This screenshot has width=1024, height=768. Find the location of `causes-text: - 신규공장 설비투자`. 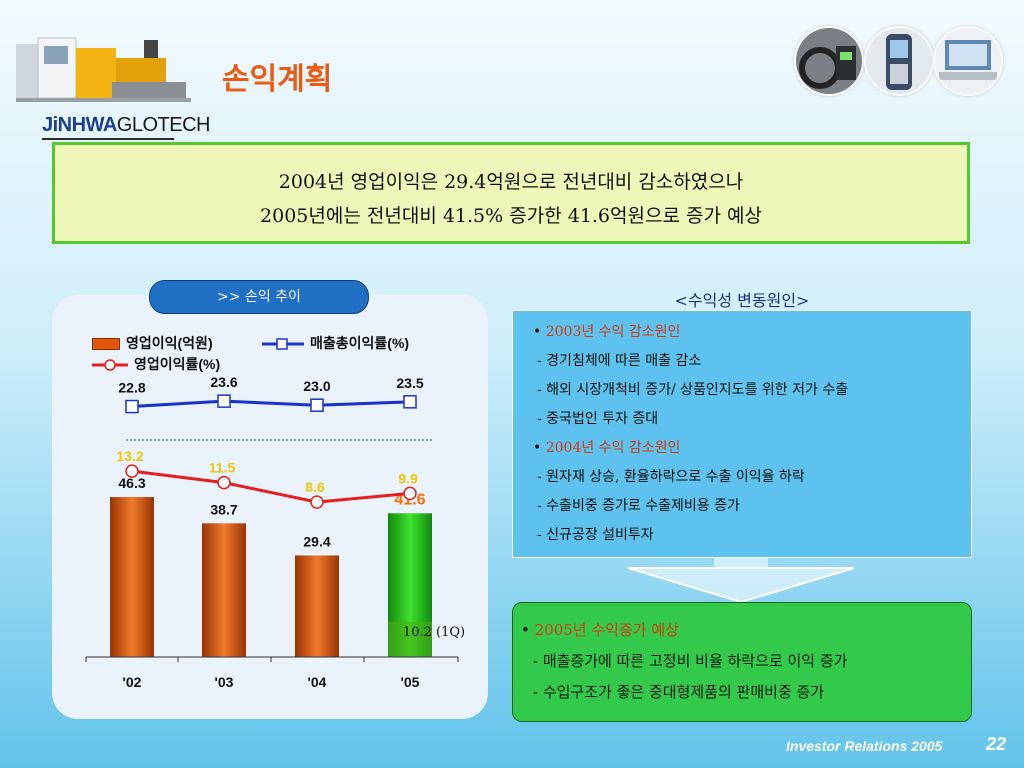

causes-text: - 신규공장 설비투자 is located at coordinates (595, 535).